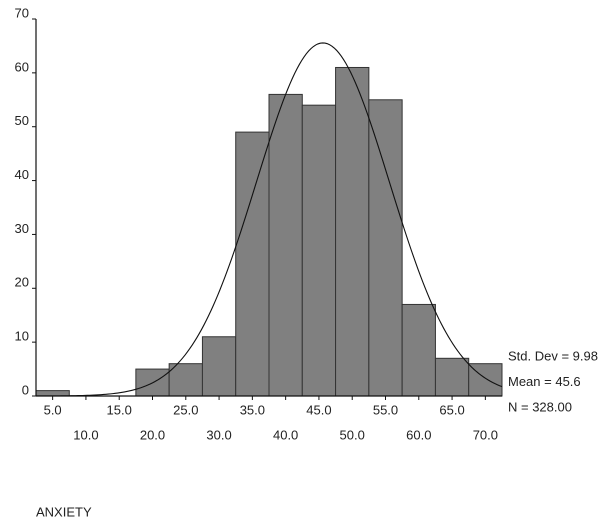 The image size is (613, 523). Describe the element at coordinates (418, 434) in the screenshot. I see `x-tick-label: 60.0` at that location.